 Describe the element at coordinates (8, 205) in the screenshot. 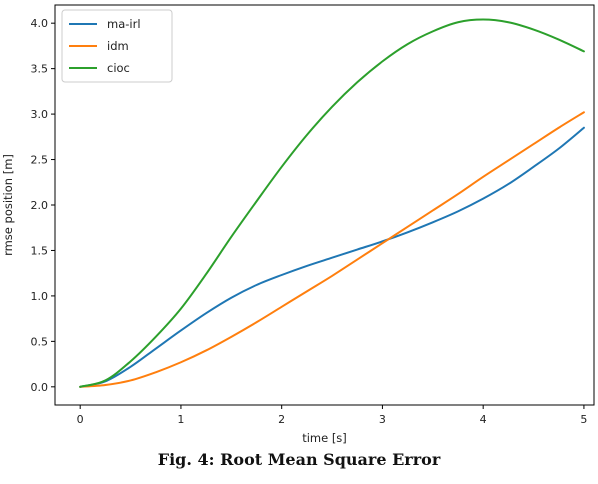

I see `y-axis-label: rmse position [m]` at that location.